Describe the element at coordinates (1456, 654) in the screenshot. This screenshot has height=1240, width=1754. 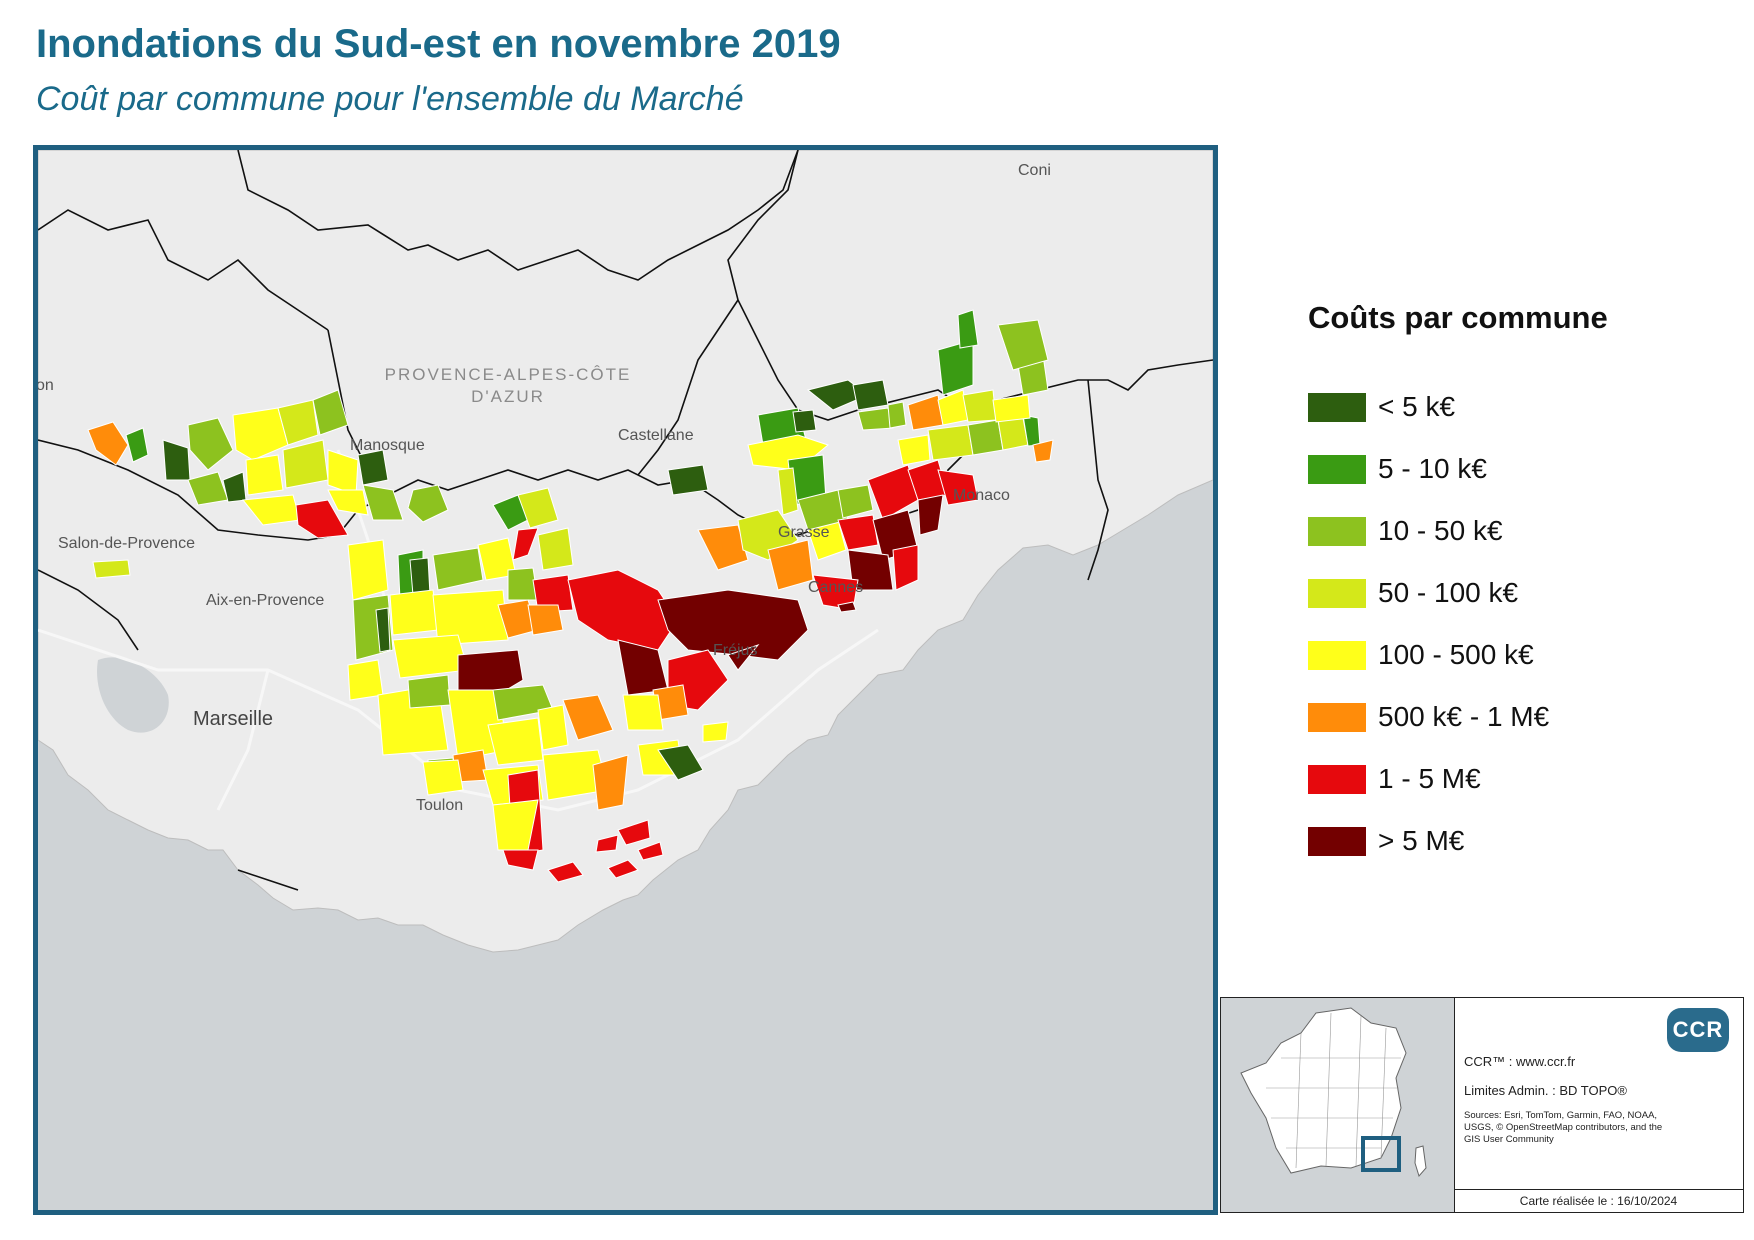
I see `legend-label: 100 - 500 k€` at that location.